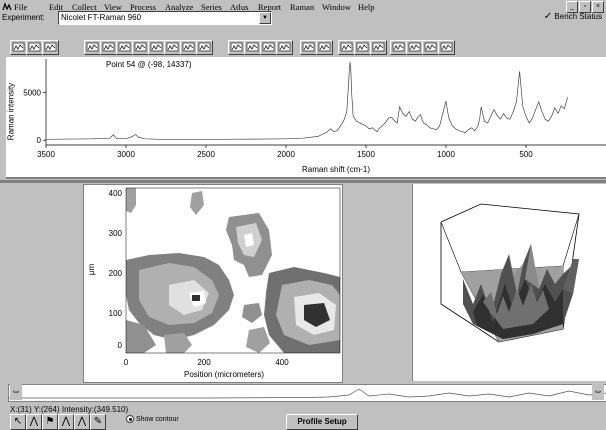  I want to click on map-ytick-label: 0, so click(120, 345).